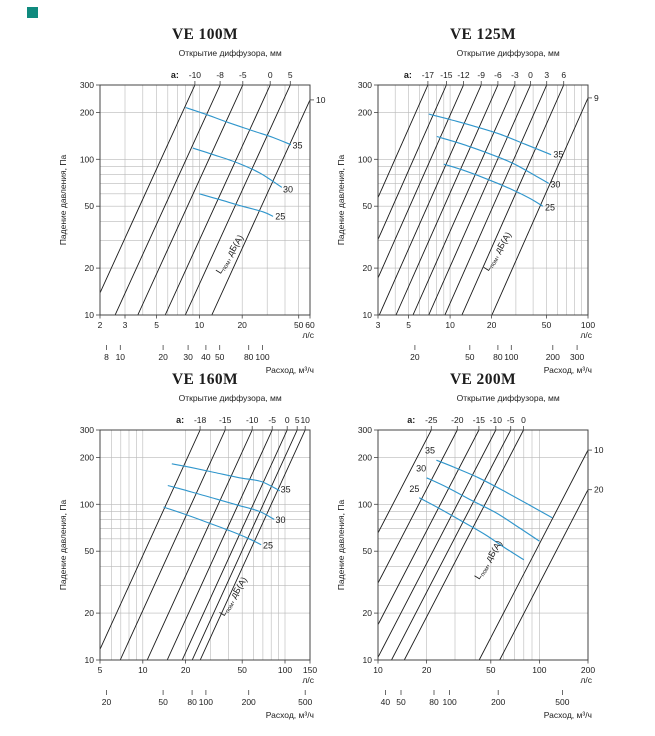 This screenshot has height=736, width=655. Describe the element at coordinates (205, 34) in the screenshot. I see `chart-title: VE 100M` at that location.